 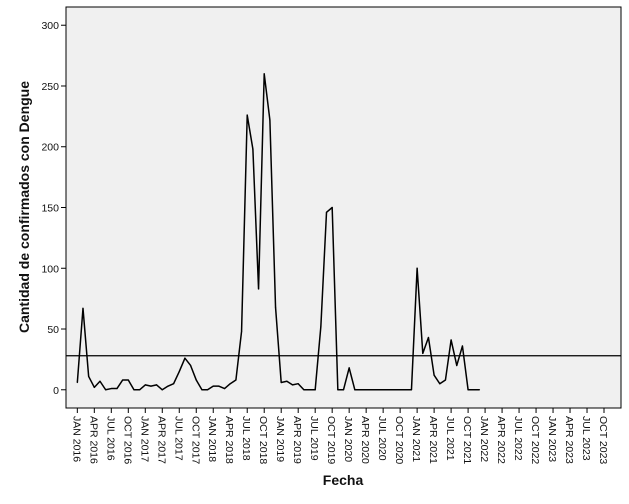 I want to click on y-axis: 0 50 100 150 200 250 300, so click(x=53, y=208).